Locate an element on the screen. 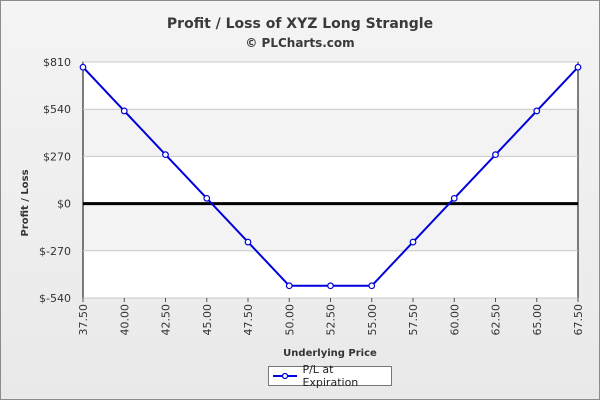  chart-subtitle: © PLCharts.com is located at coordinates (300, 43).